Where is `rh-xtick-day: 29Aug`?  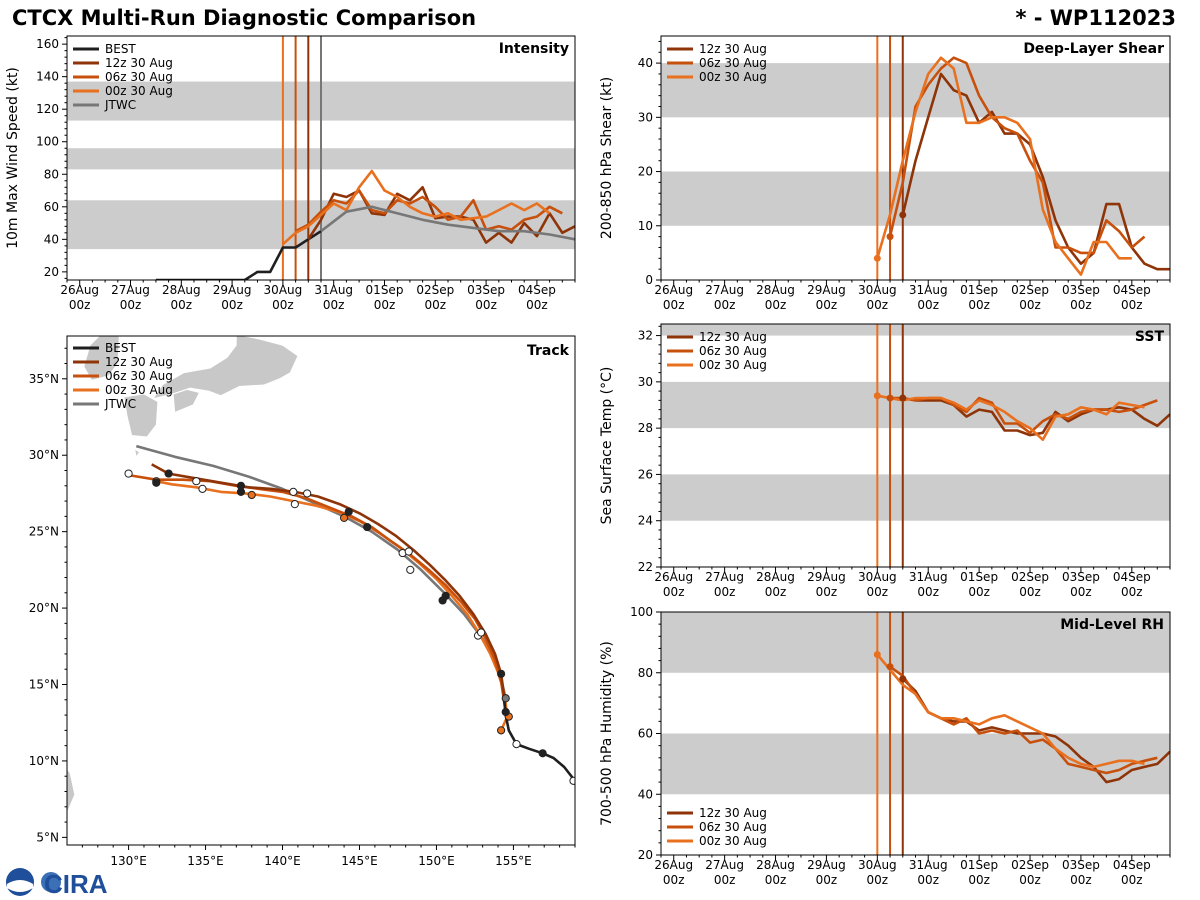 rh-xtick-day: 29Aug is located at coordinates (826, 865).